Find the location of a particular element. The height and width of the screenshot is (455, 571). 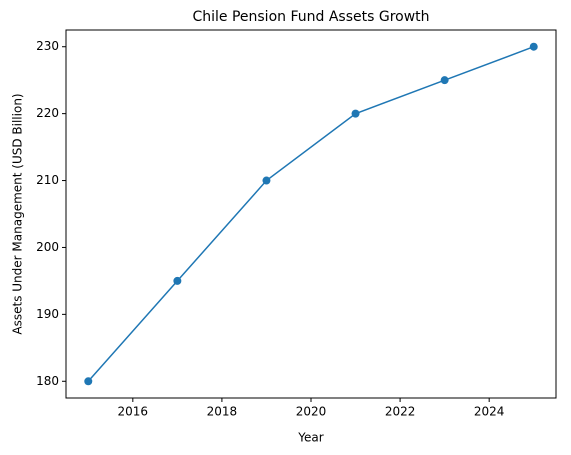

y-tick-label: 210 is located at coordinates (47, 180).